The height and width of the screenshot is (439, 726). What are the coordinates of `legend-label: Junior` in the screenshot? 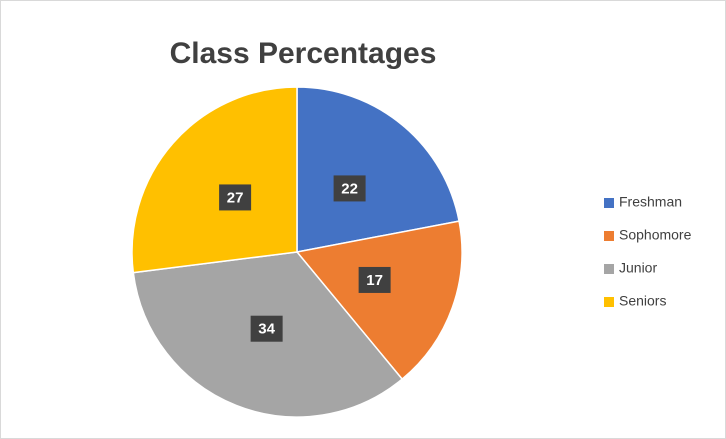 It's located at (638, 268).